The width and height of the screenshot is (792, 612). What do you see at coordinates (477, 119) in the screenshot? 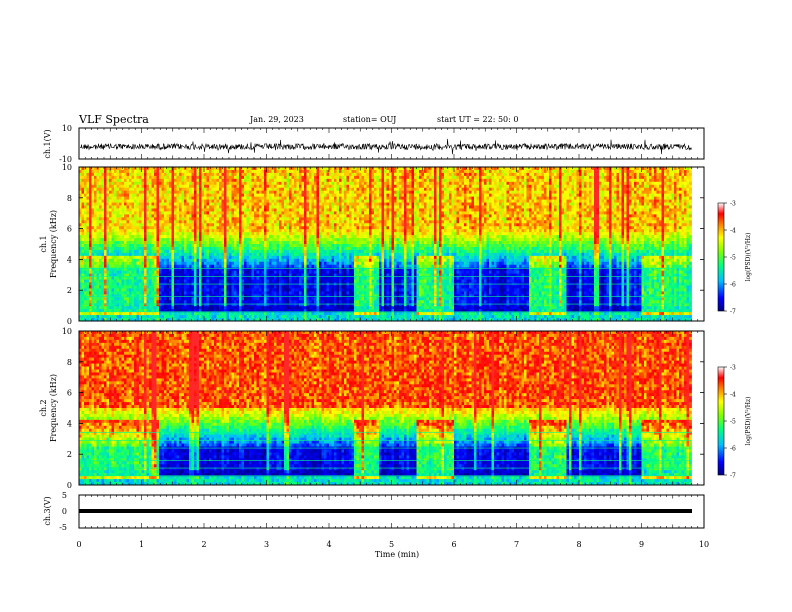
I see `start-time-label: start UT = 22: 50: 0` at bounding box center [477, 119].